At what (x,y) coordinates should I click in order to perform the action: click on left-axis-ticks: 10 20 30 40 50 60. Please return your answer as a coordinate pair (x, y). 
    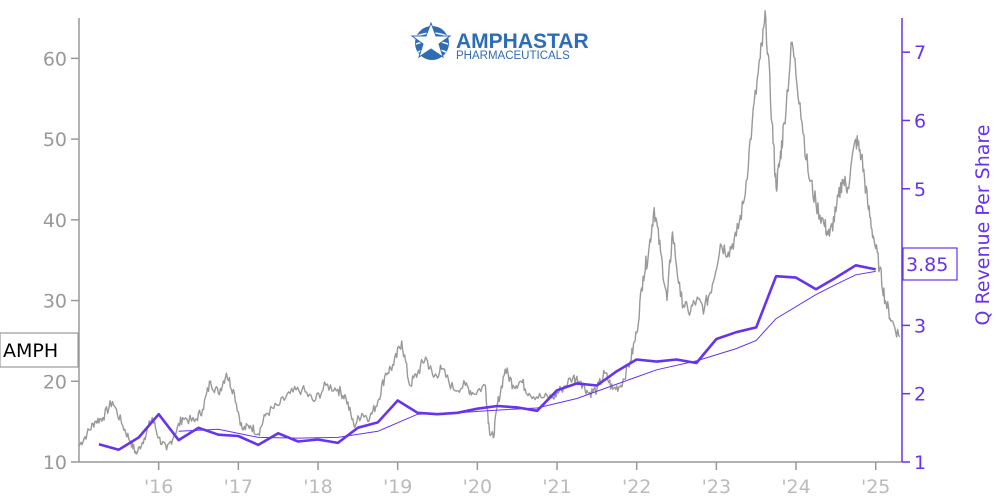
    Looking at the image, I should click on (61, 261).